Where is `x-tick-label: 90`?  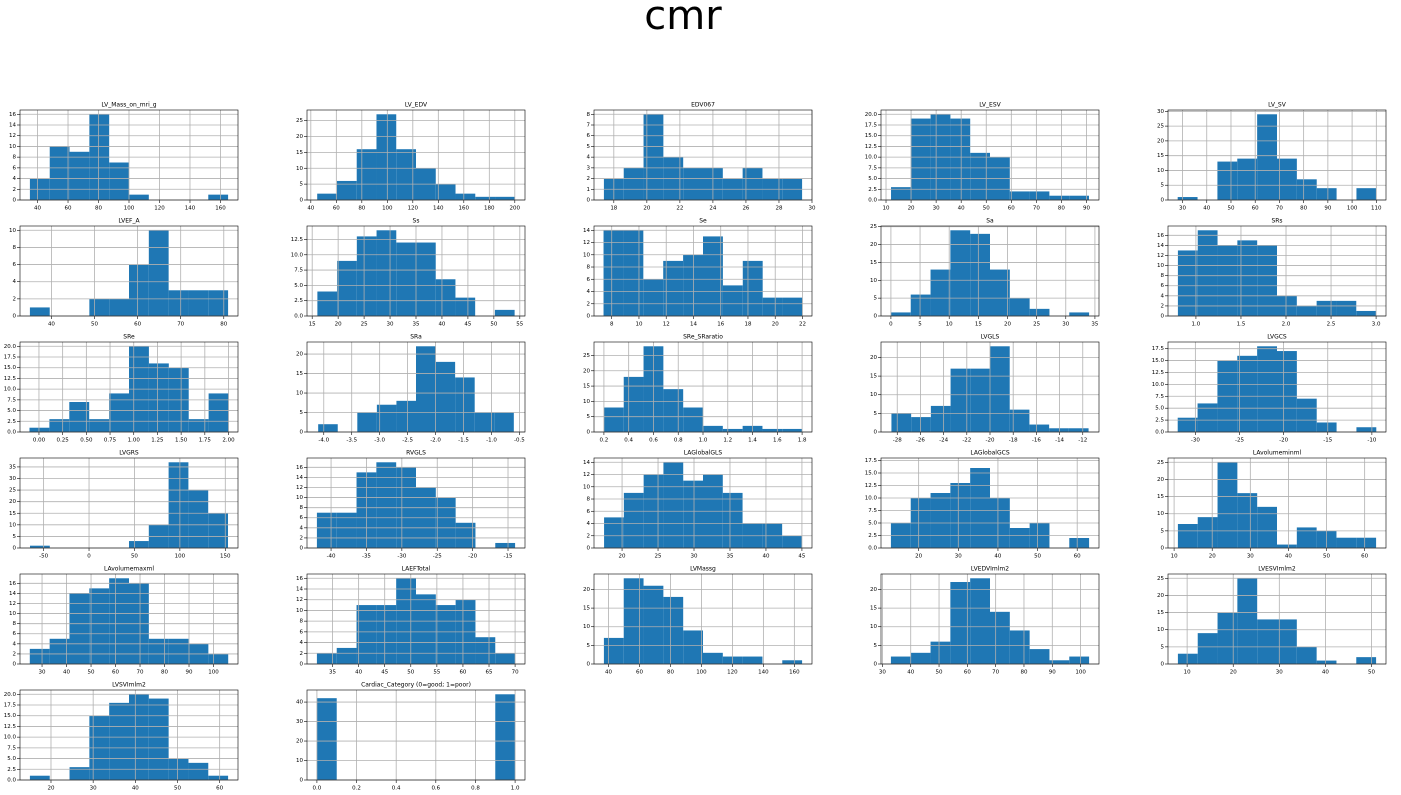
x-tick-label: 90 is located at coordinates (1086, 209).